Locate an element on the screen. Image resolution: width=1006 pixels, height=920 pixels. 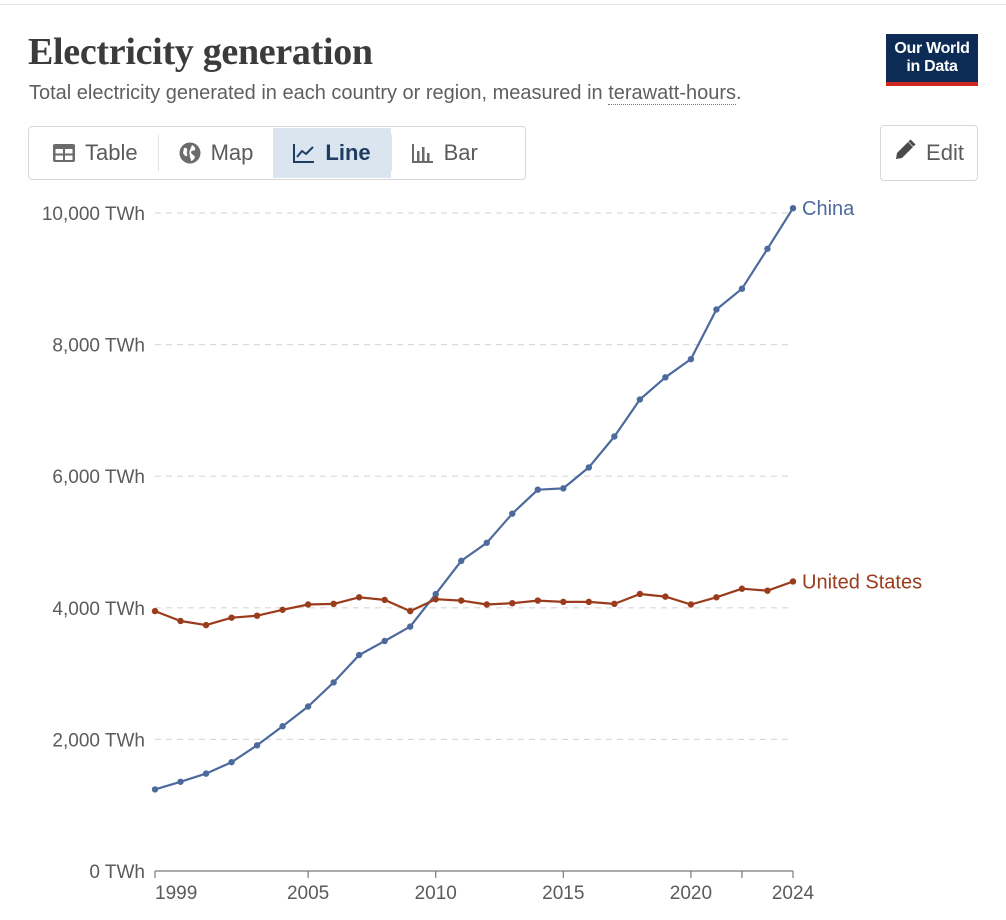
x-tick-label: 2015 is located at coordinates (563, 893).